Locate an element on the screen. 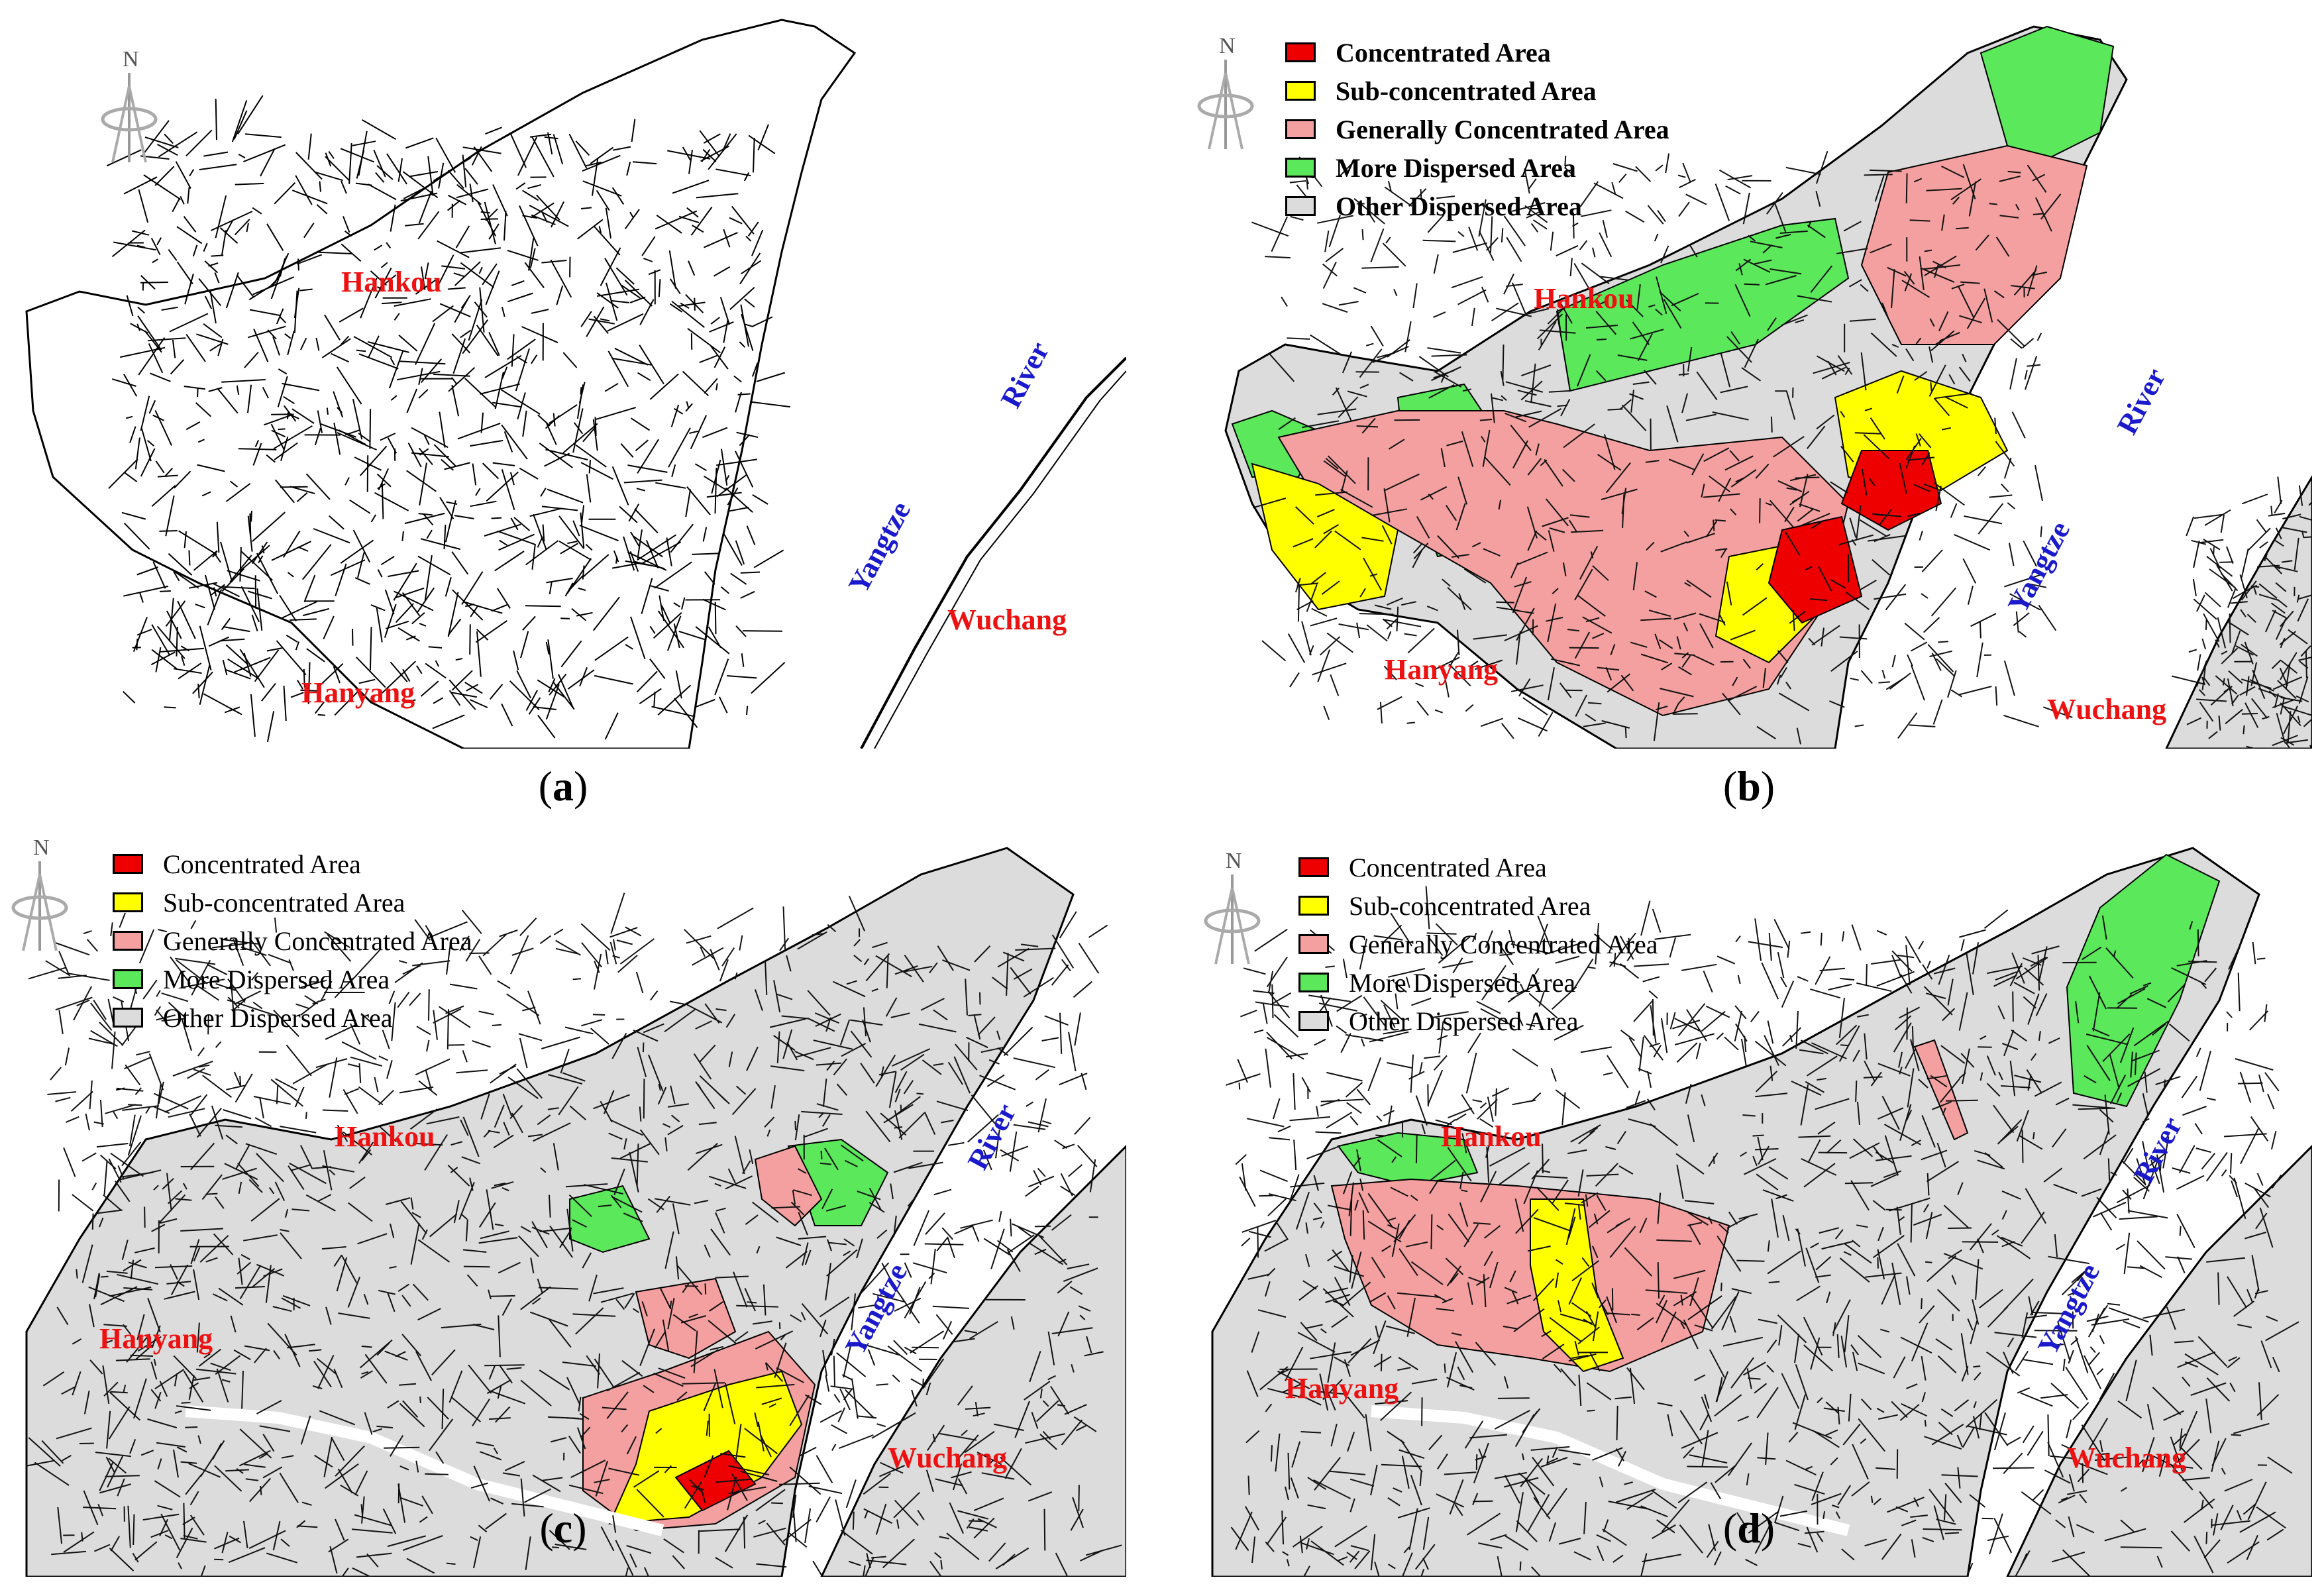 This screenshot has width=2324, height=1592. legend-item-generally-concentrated: Generally Concentrated Area is located at coordinates (1478, 944).